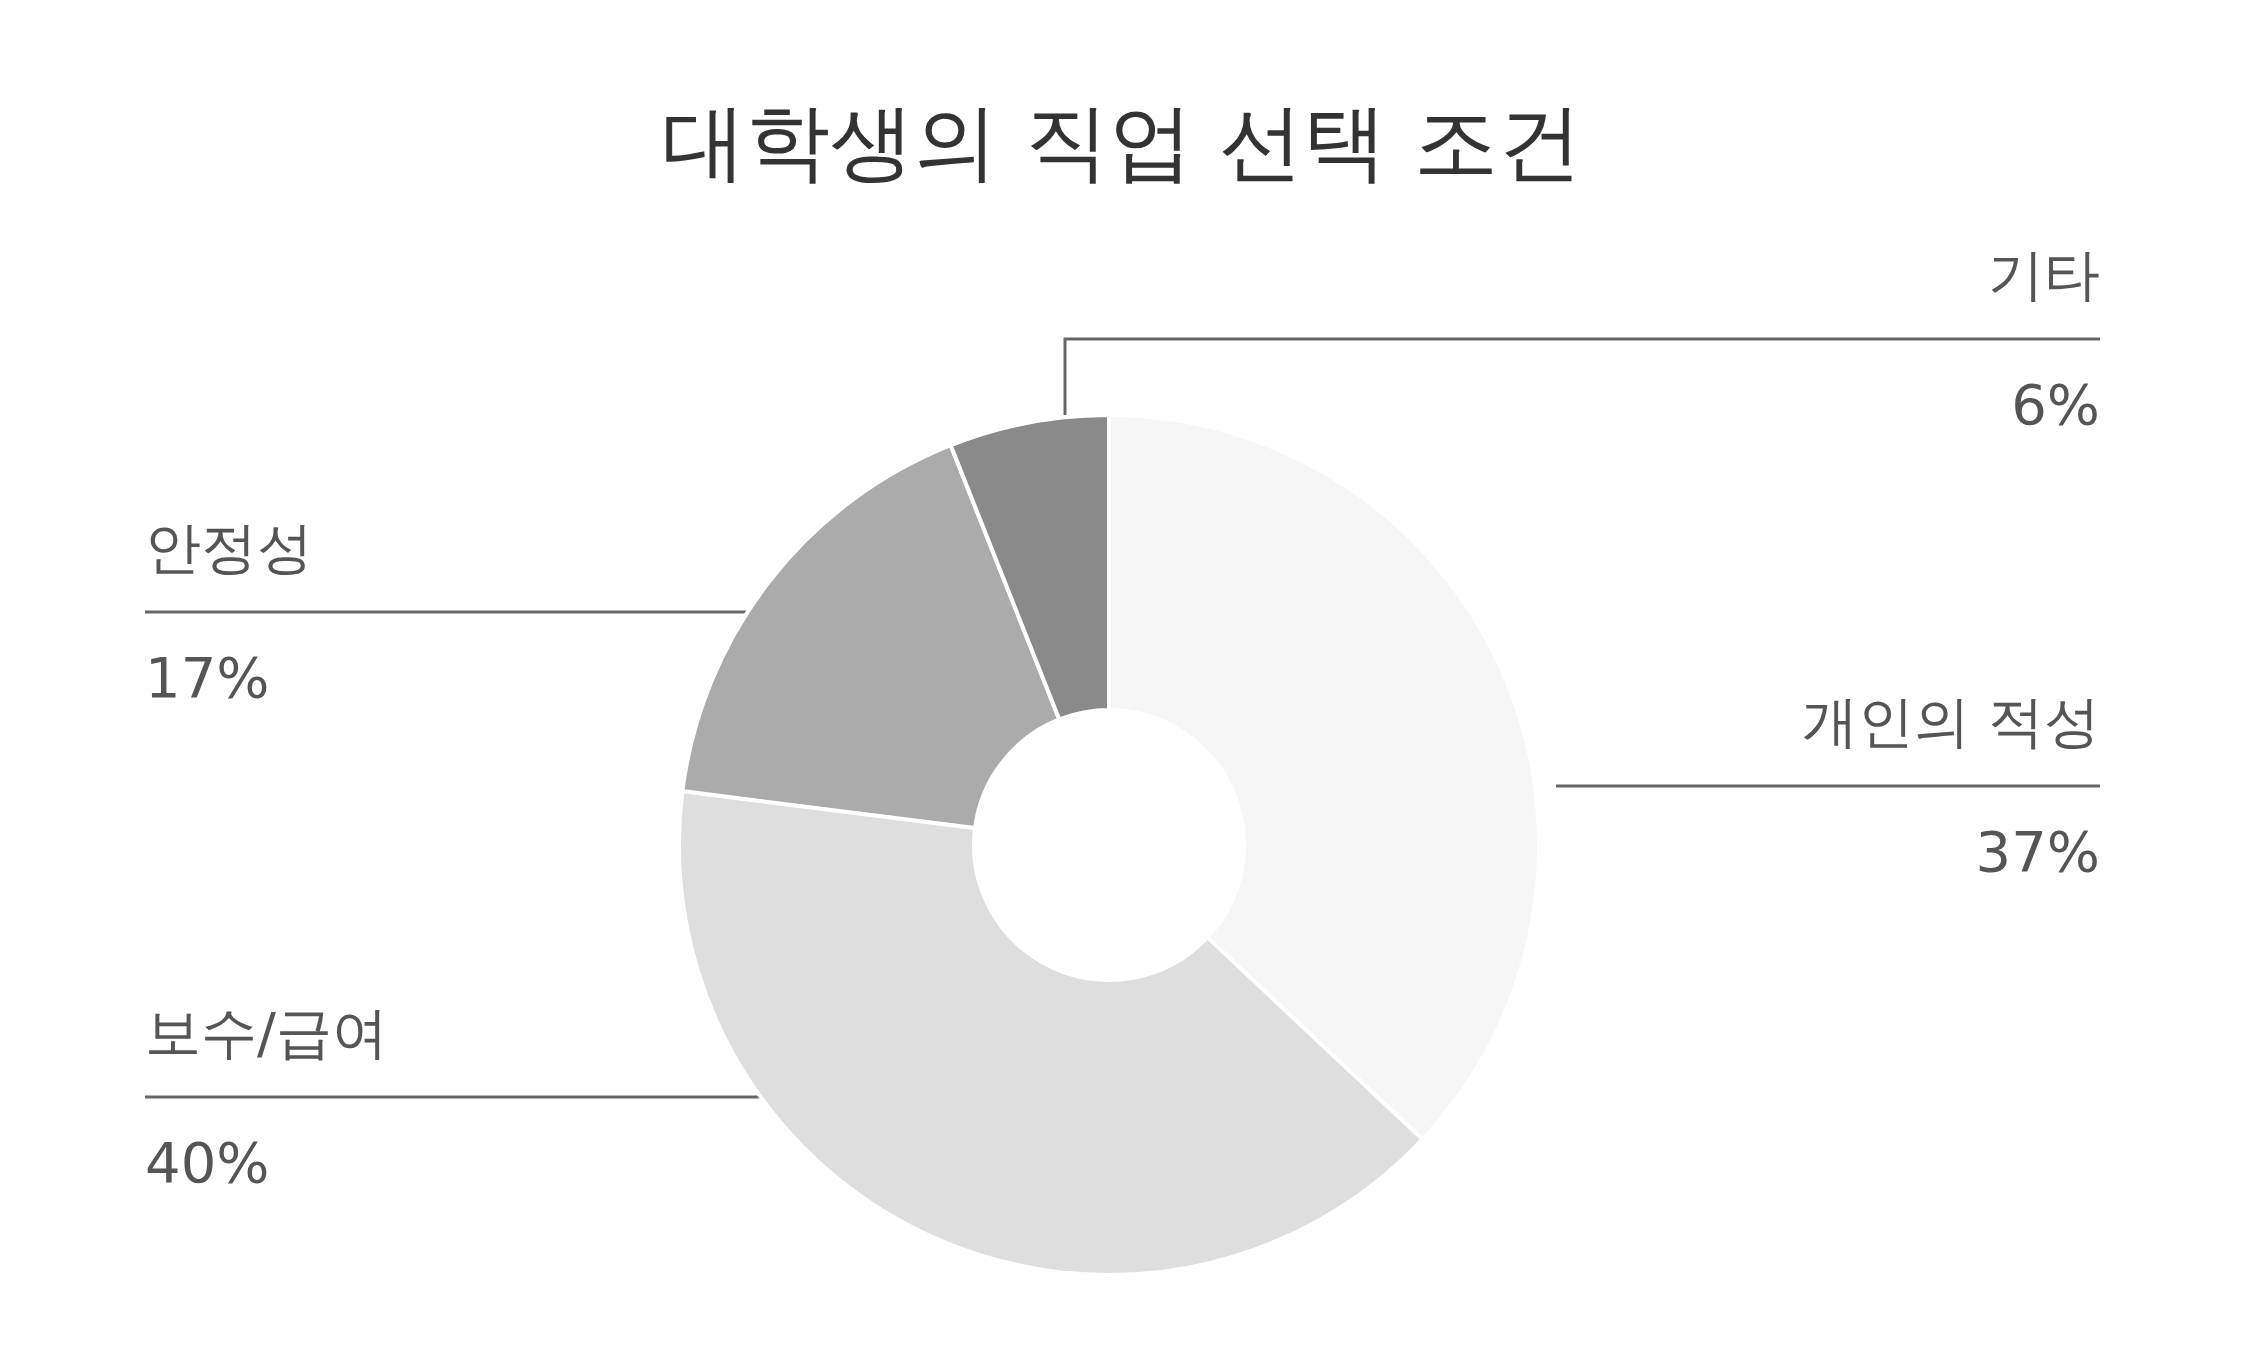  What do you see at coordinates (207, 1162) in the screenshot?
I see `data-label: 40%` at bounding box center [207, 1162].